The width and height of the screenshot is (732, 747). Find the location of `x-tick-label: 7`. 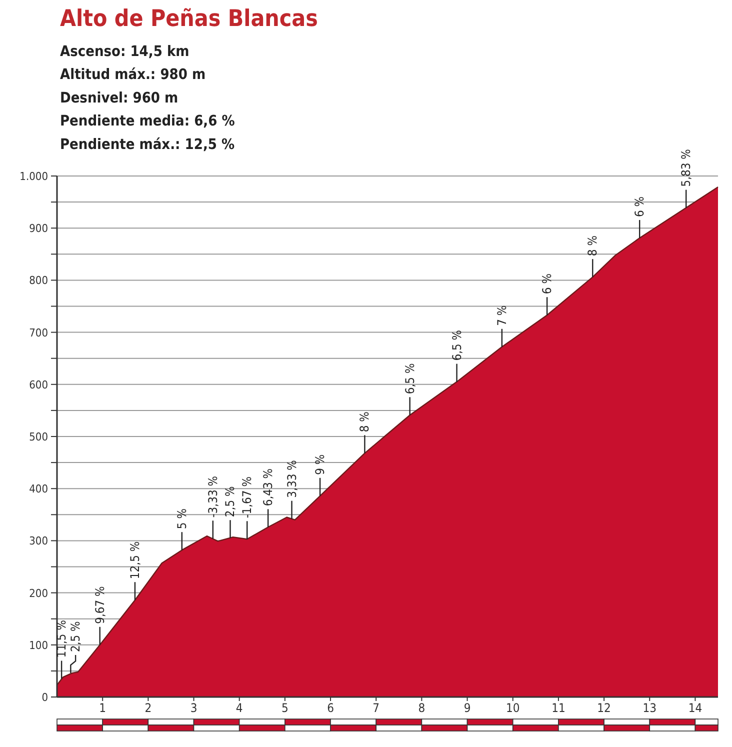

x-tick-label: 7 is located at coordinates (376, 708).